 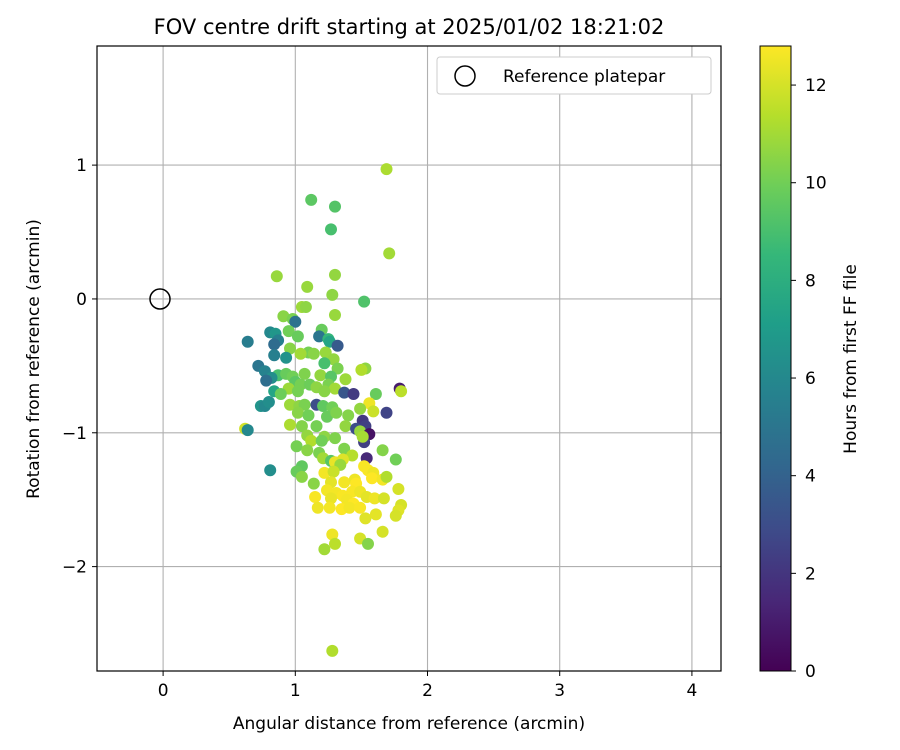 What do you see at coordinates (74, 568) in the screenshot?
I see `y-tick-label: −2` at bounding box center [74, 568].